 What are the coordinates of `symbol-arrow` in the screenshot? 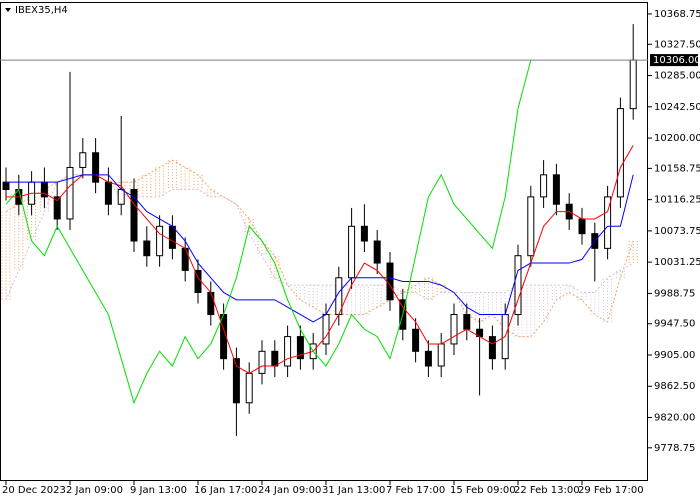 It's located at (8, 10).